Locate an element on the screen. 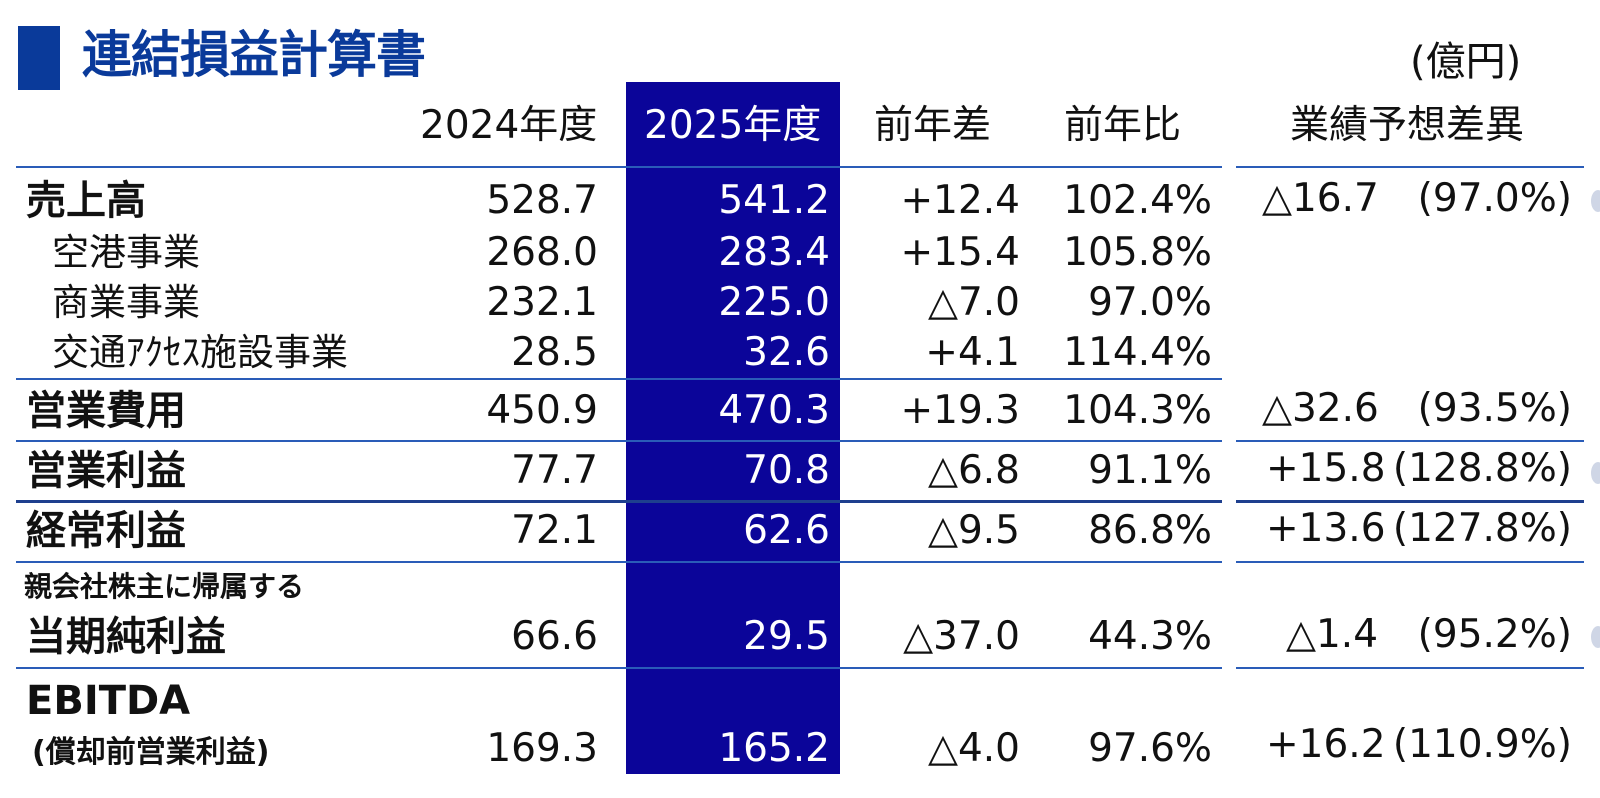  sales-ratio: 102.4% is located at coordinates (1137, 200).